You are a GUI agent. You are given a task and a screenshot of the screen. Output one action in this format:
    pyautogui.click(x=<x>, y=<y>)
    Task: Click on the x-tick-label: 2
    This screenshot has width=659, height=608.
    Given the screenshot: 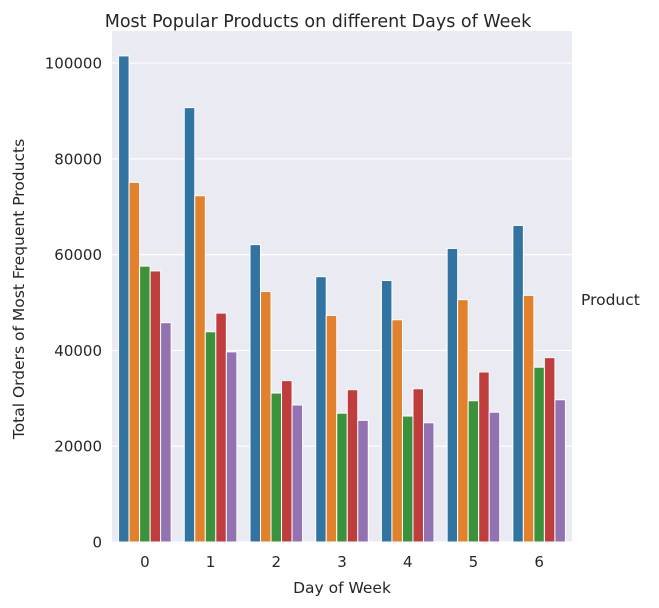 What is the action you would take?
    pyautogui.click(x=277, y=562)
    